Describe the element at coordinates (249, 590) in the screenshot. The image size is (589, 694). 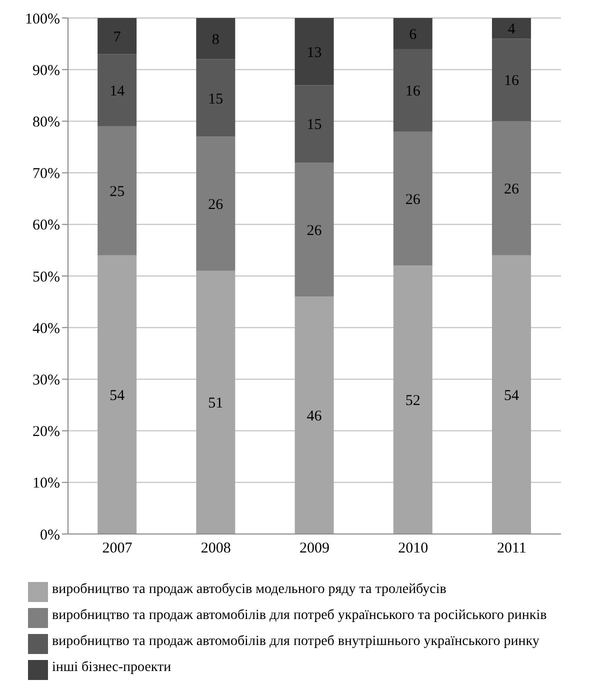
I see `legend-label: виробництво та продаж автобусів модельного ряду та тролейбусів` at that location.